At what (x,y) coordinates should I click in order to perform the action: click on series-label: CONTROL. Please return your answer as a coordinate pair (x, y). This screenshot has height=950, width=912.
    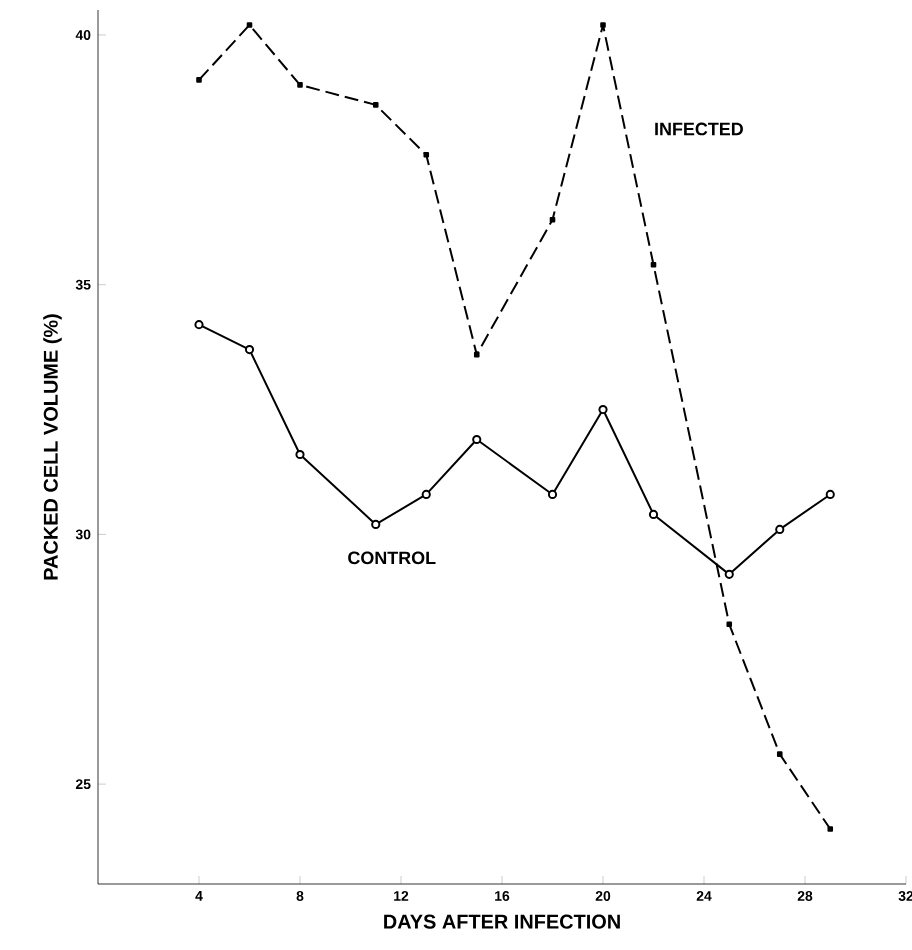
    Looking at the image, I should click on (392, 558).